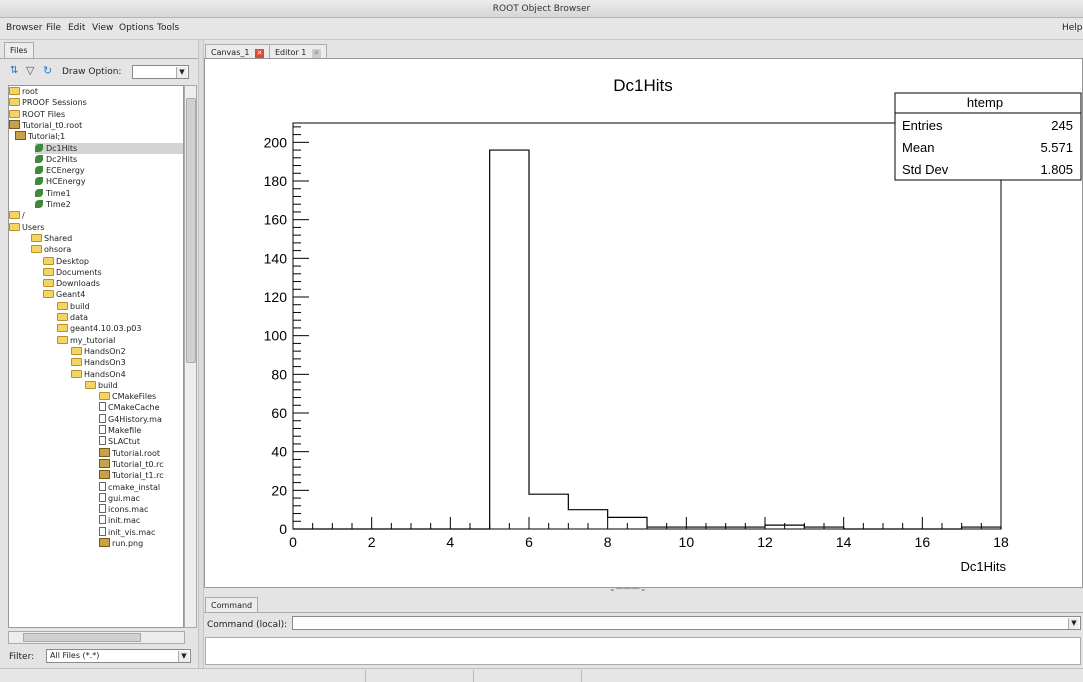 This screenshot has height=682, width=1083. What do you see at coordinates (628, 588) in the screenshot?
I see `splitter-handle-icon: ⌄———⌄` at bounding box center [628, 588].